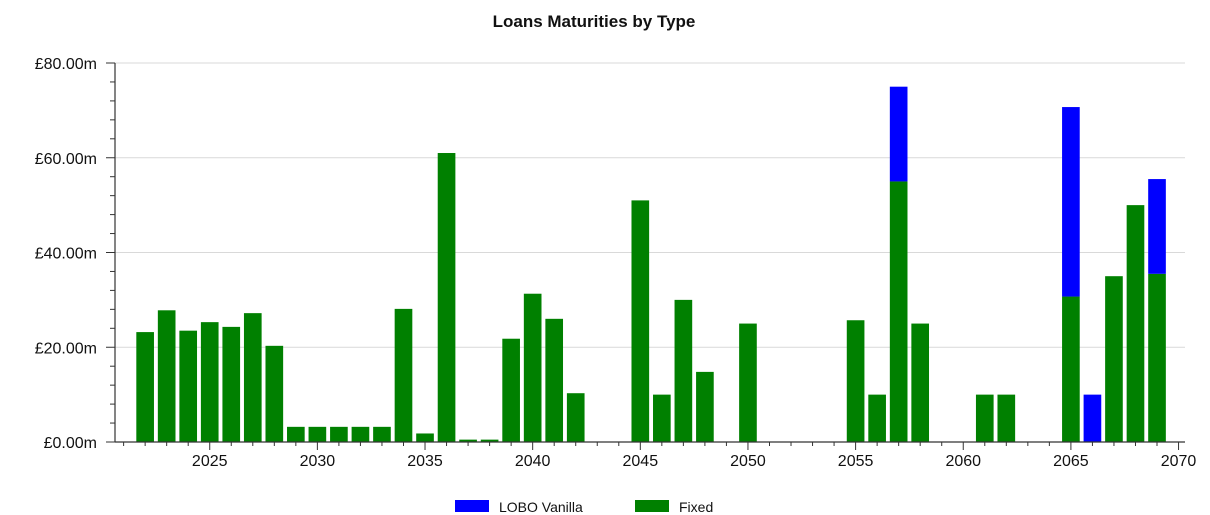 This screenshot has height=515, width=1210. Describe the element at coordinates (696, 507) in the screenshot. I see `legend-label: Fixed` at that location.